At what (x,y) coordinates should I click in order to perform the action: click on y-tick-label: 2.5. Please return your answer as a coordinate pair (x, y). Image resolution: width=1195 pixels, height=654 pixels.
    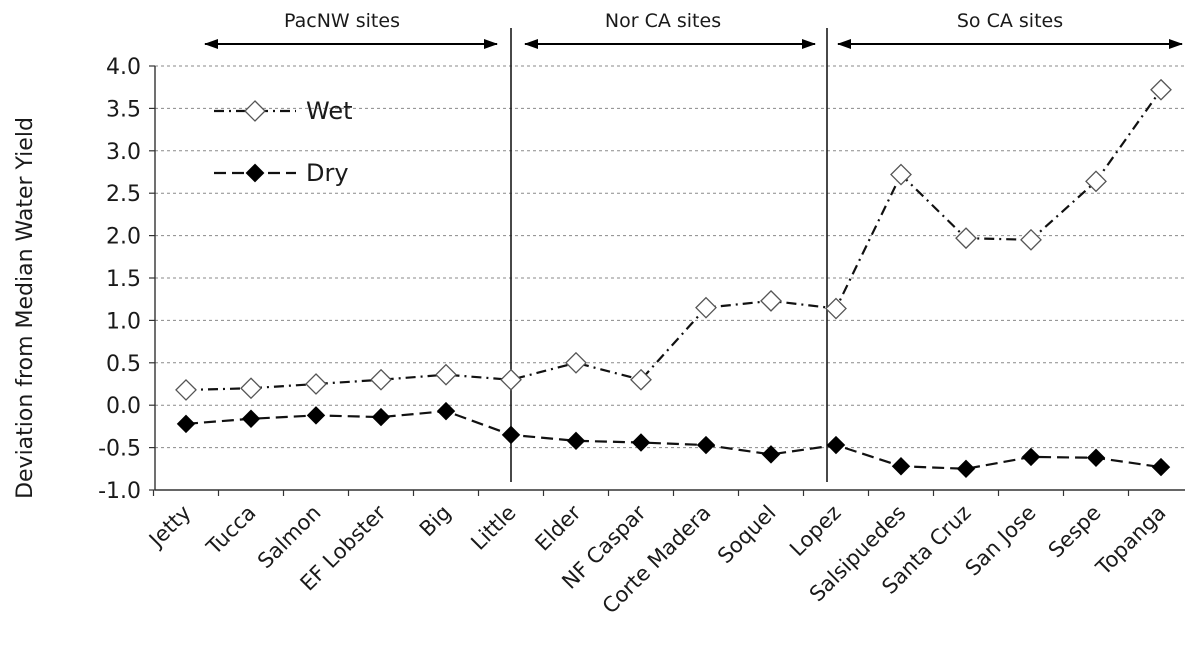
    Looking at the image, I should click on (123, 194).